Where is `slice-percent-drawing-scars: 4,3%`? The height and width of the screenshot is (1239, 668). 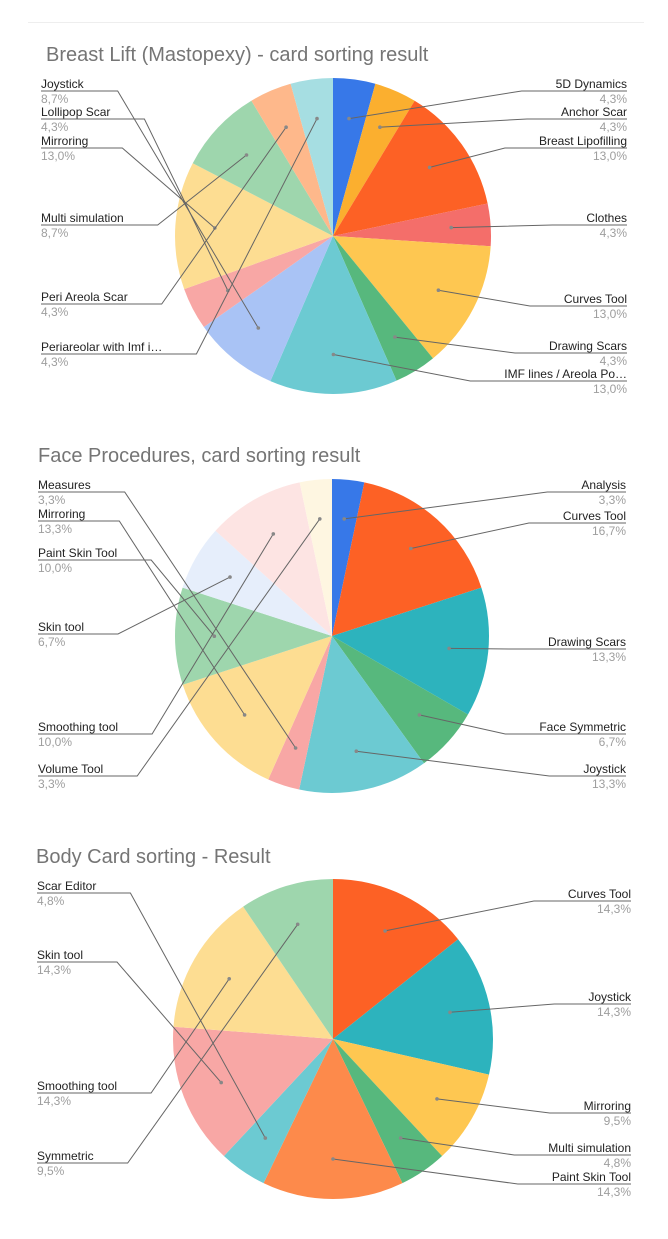 slice-percent-drawing-scars: 4,3% is located at coordinates (614, 361).